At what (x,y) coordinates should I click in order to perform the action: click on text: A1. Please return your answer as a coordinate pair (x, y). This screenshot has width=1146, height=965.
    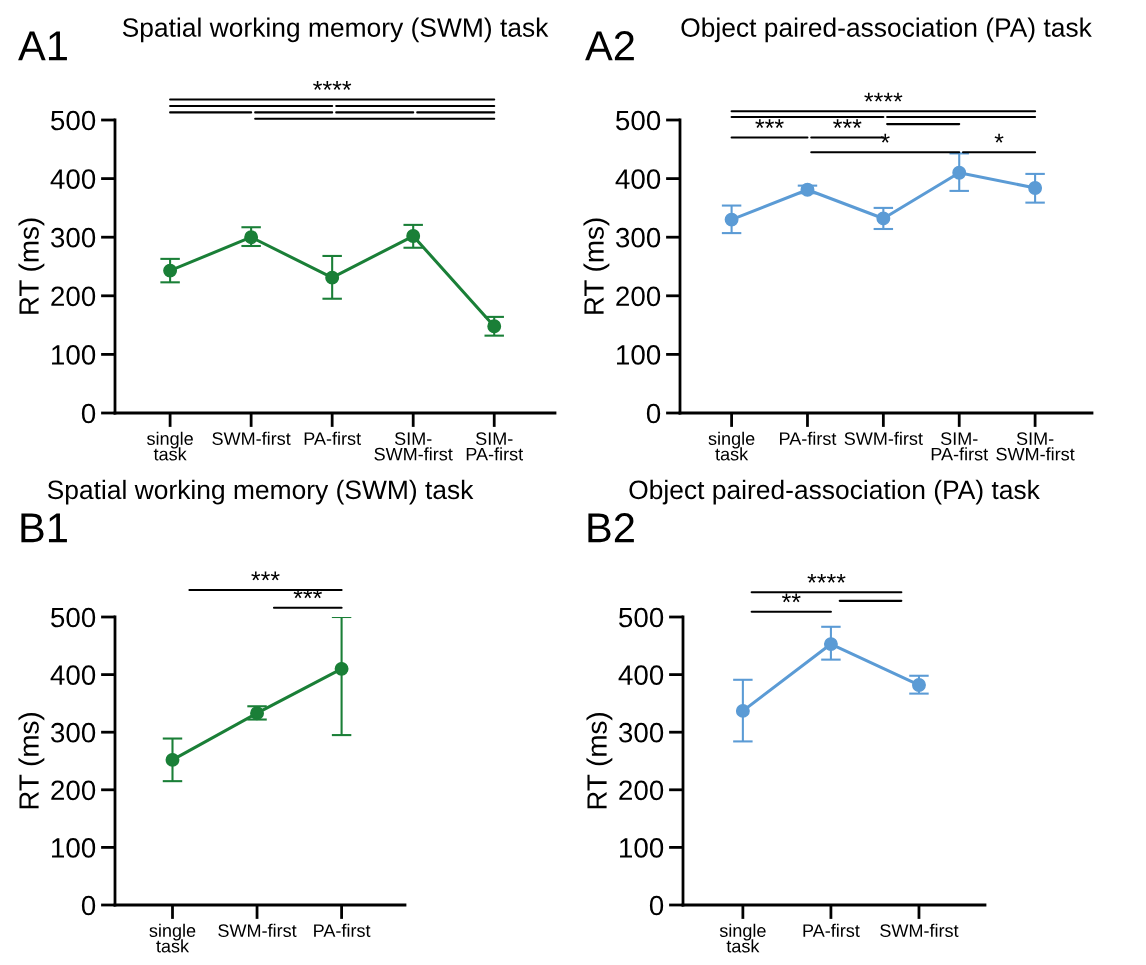
    Looking at the image, I should click on (42, 46).